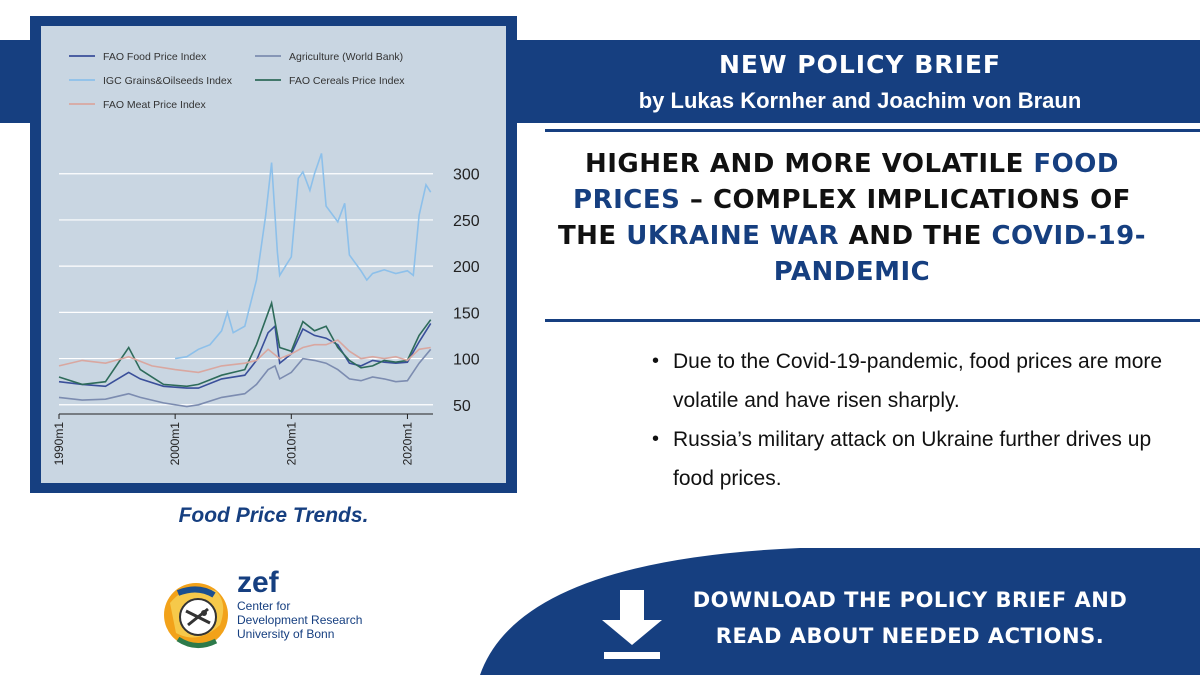 The image size is (1200, 675). What do you see at coordinates (915, 236) in the screenshot?
I see `title-part: and the` at bounding box center [915, 236].